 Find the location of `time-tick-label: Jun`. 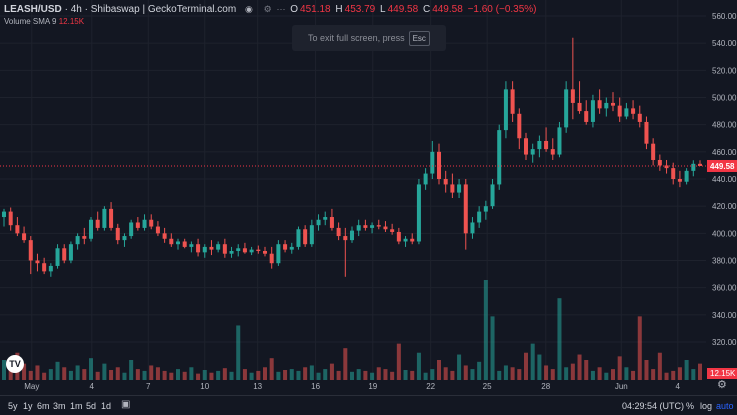

time-tick-label: Jun is located at coordinates (621, 386).